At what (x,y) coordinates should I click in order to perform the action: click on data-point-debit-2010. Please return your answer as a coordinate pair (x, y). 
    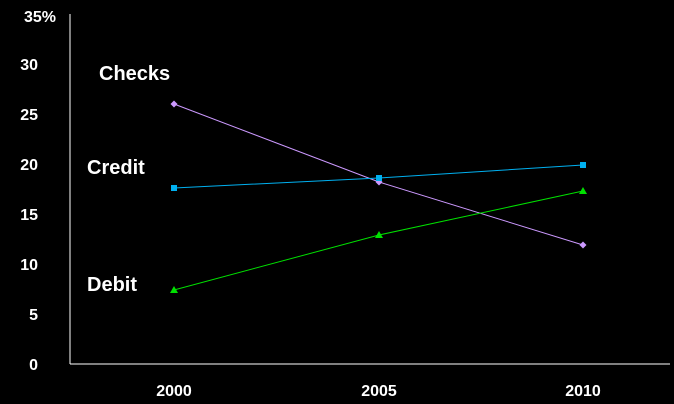
    Looking at the image, I should click on (583, 190).